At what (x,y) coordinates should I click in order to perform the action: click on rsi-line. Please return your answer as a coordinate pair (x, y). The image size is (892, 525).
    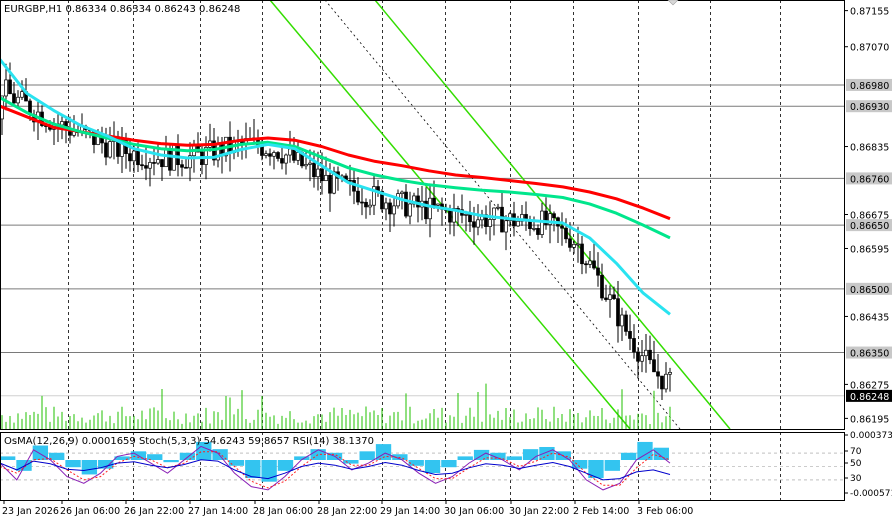
    Looking at the image, I should click on (335, 470).